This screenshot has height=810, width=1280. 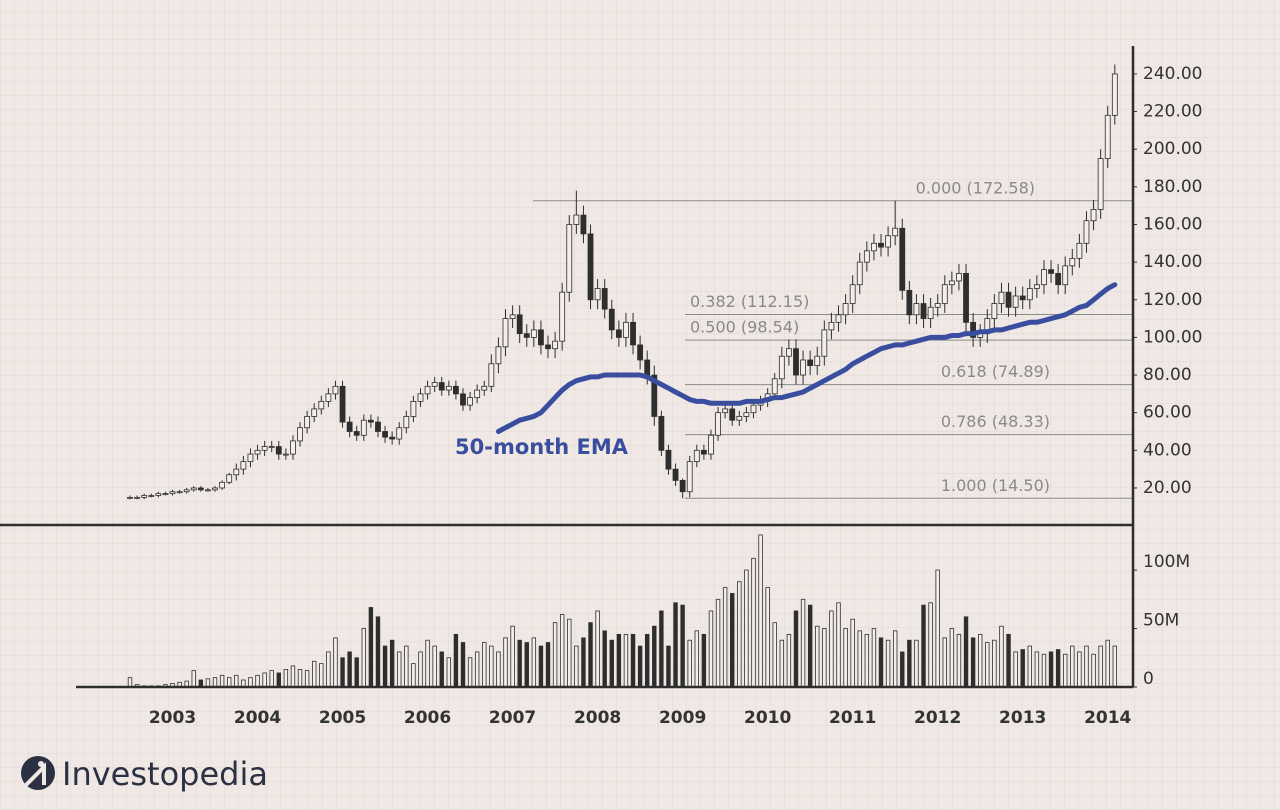 What do you see at coordinates (852, 718) in the screenshot?
I see `x-tick-label: 2011` at bounding box center [852, 718].